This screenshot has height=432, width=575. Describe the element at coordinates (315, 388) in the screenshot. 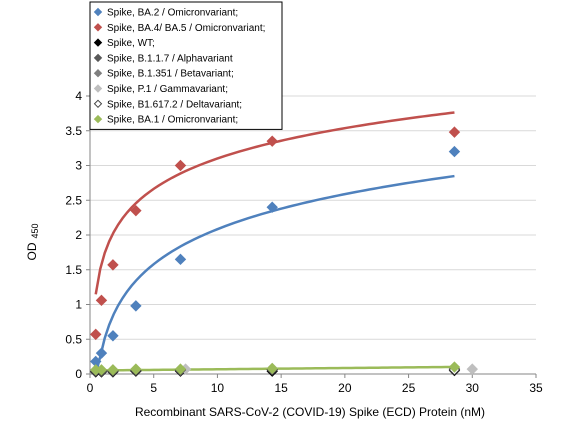

I see `x-tick-labels: 0 5 10 15 20 25 30 35` at that location.